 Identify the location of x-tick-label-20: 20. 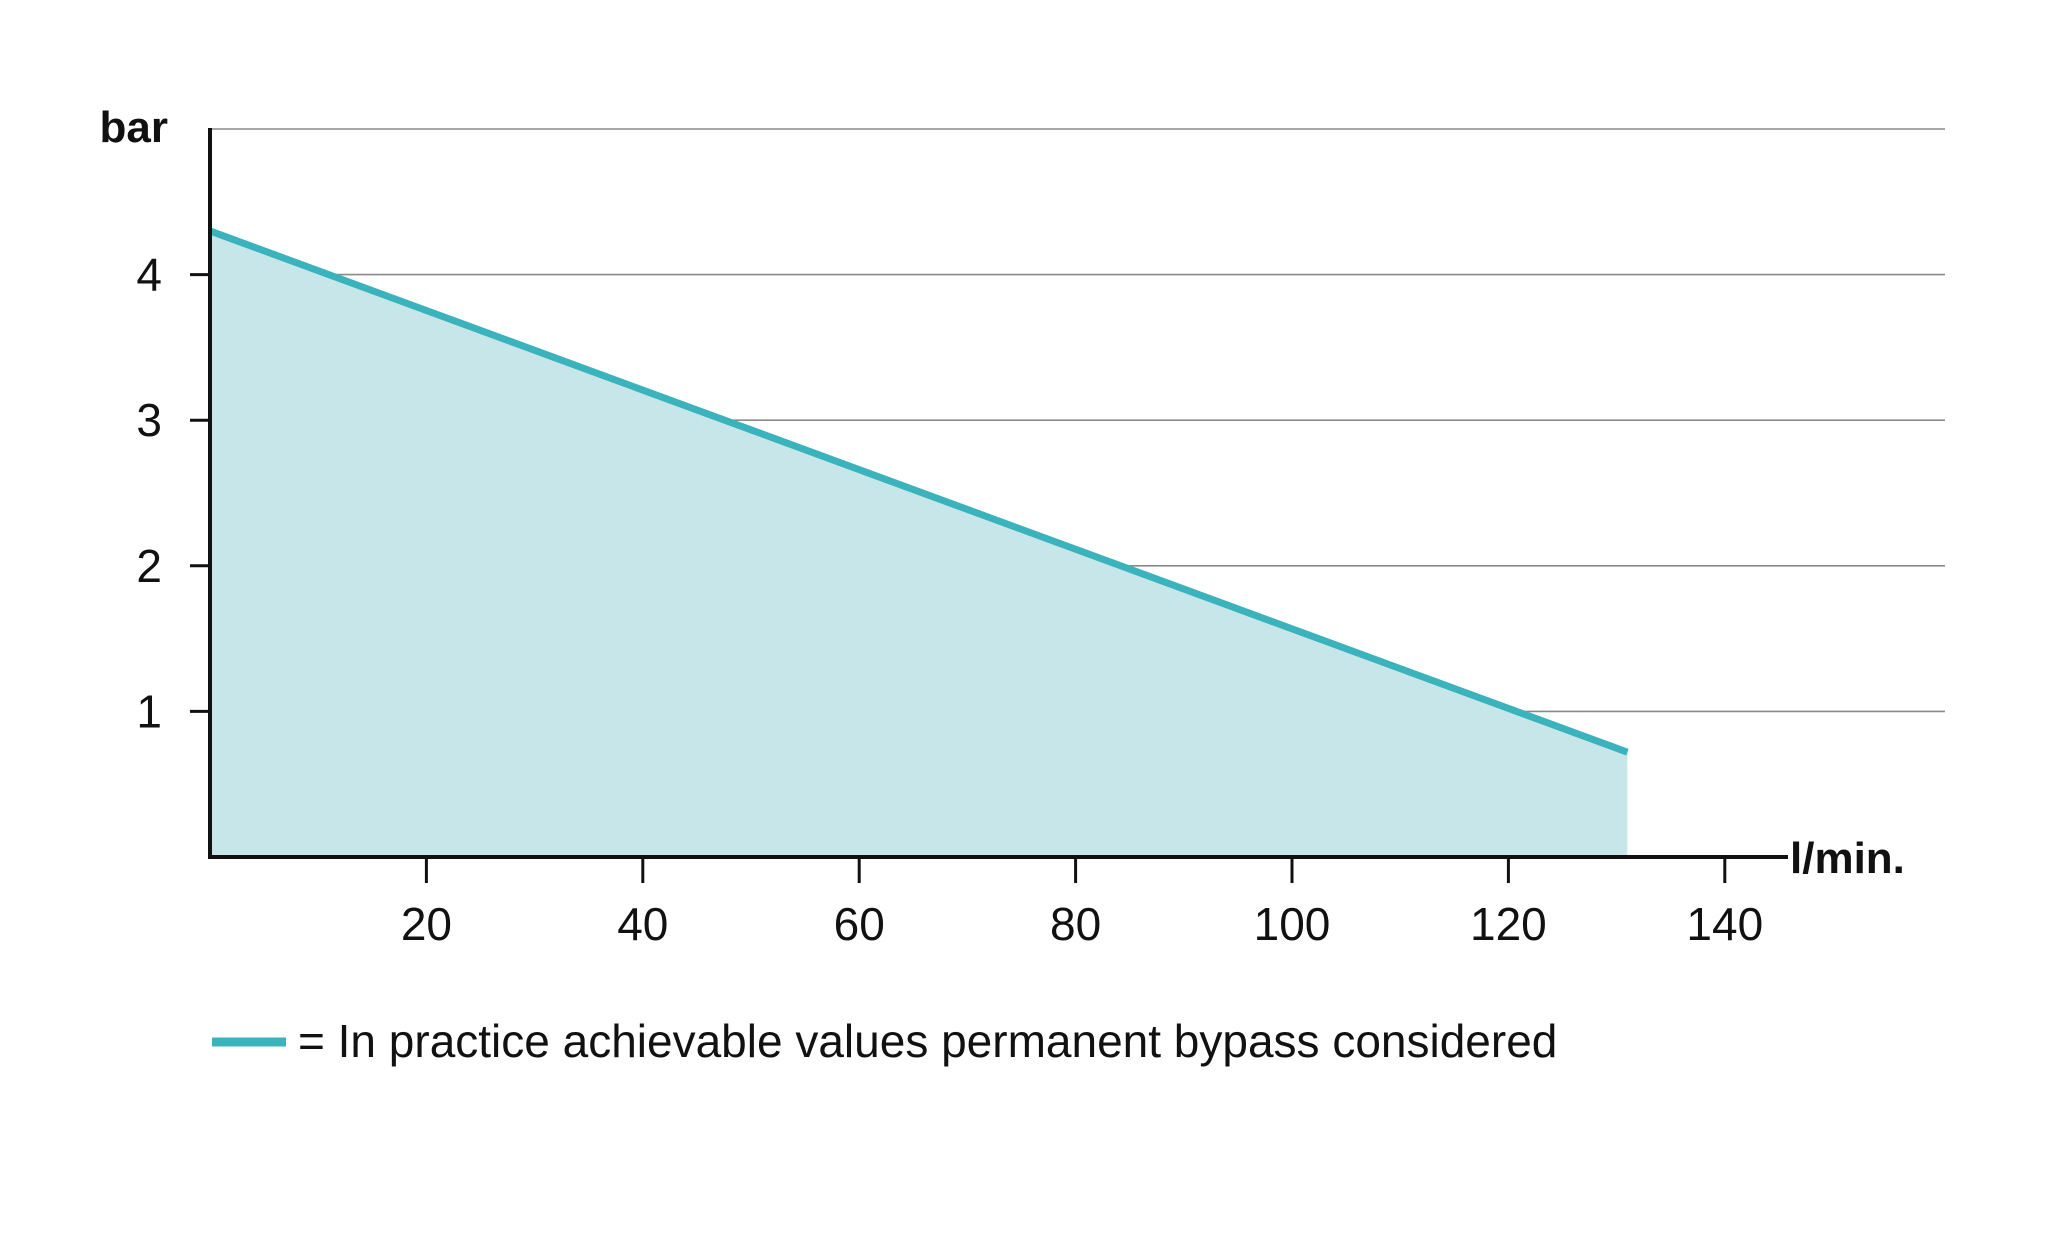
(426, 924).